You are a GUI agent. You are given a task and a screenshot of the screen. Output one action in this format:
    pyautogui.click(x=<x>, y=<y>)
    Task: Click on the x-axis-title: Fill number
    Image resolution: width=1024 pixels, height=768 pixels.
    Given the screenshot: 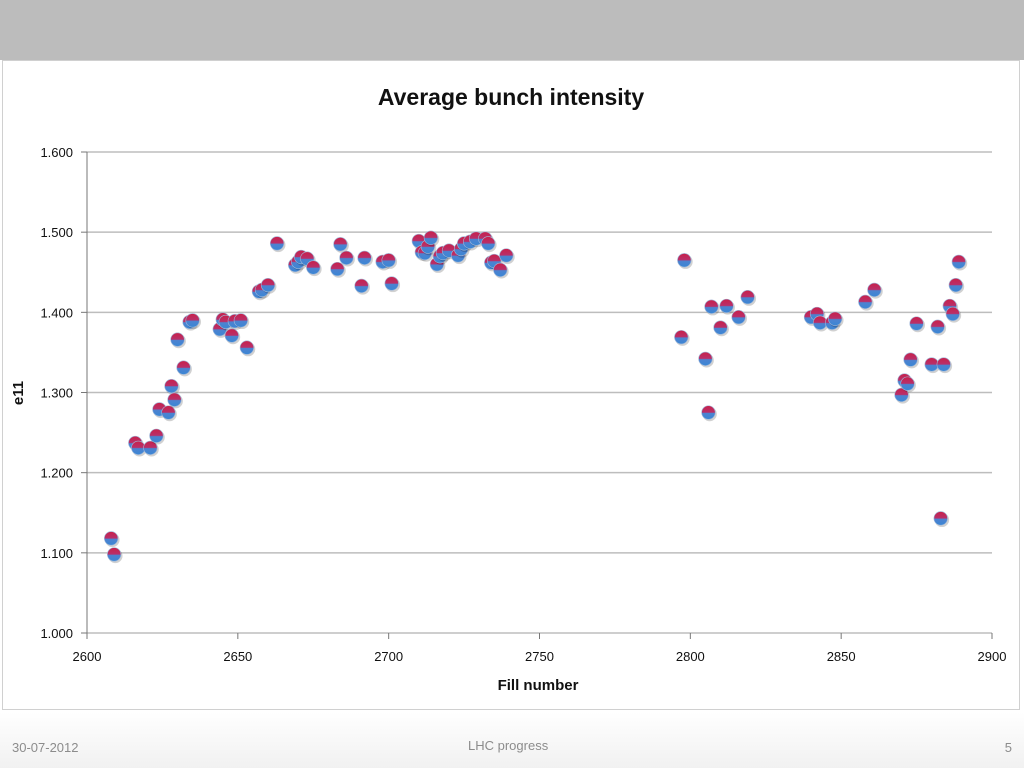 What is the action you would take?
    pyautogui.click(x=538, y=685)
    